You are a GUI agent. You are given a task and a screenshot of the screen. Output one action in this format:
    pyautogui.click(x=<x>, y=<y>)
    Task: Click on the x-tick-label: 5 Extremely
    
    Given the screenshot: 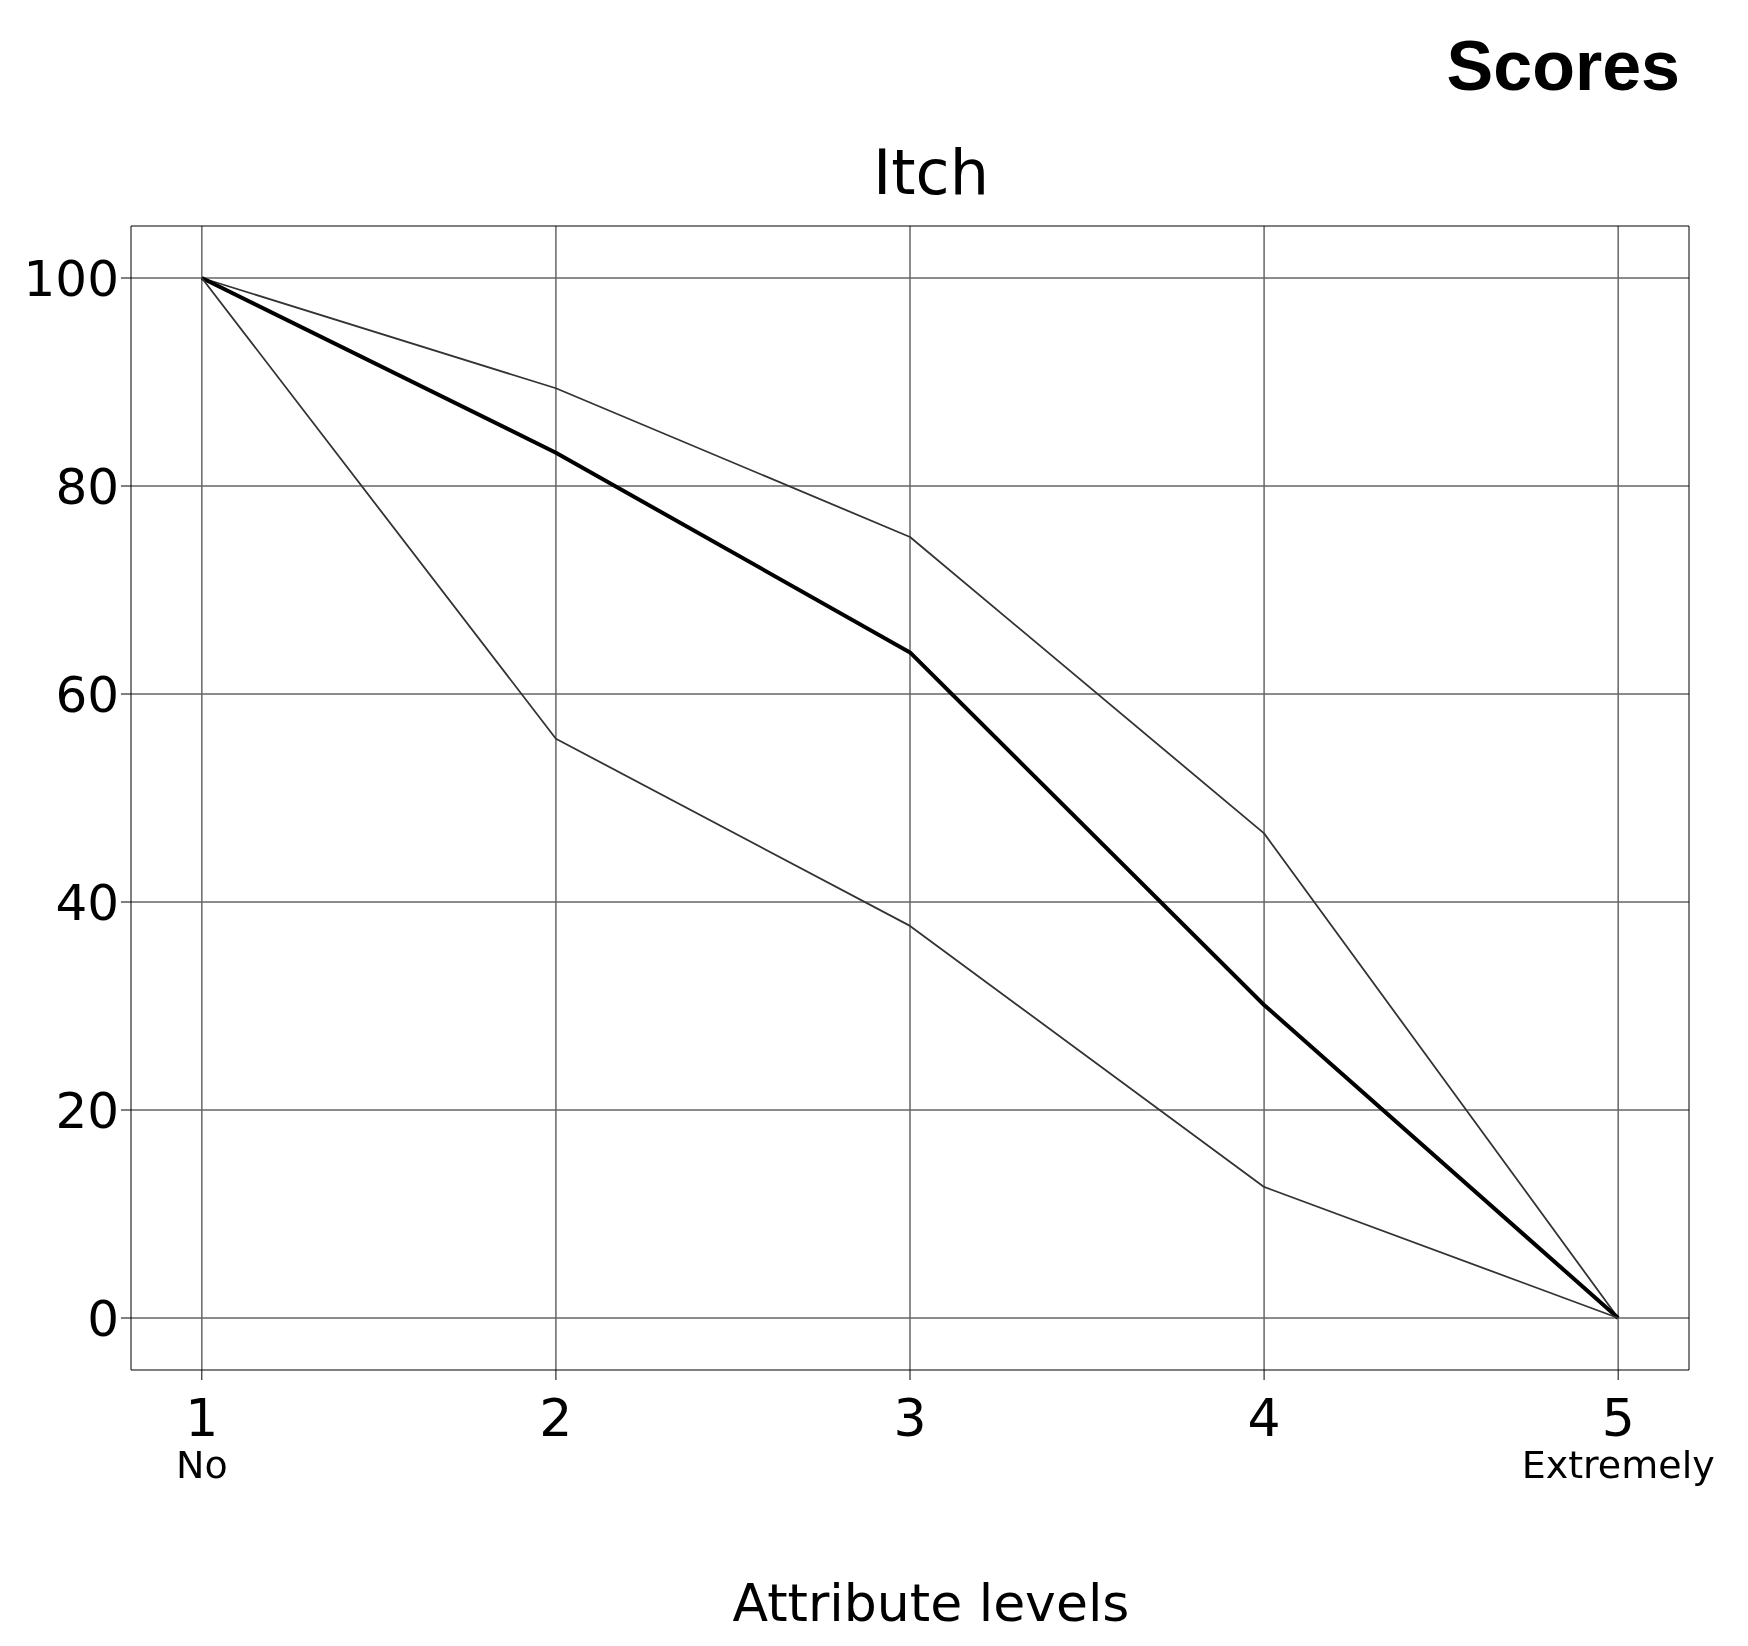 What is the action you would take?
    pyautogui.click(x=1618, y=1437)
    